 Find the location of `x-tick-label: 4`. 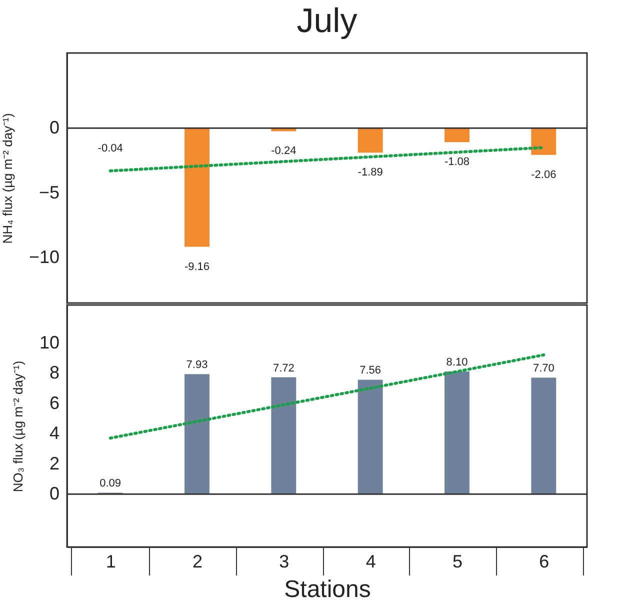

x-tick-label: 4 is located at coordinates (371, 562).